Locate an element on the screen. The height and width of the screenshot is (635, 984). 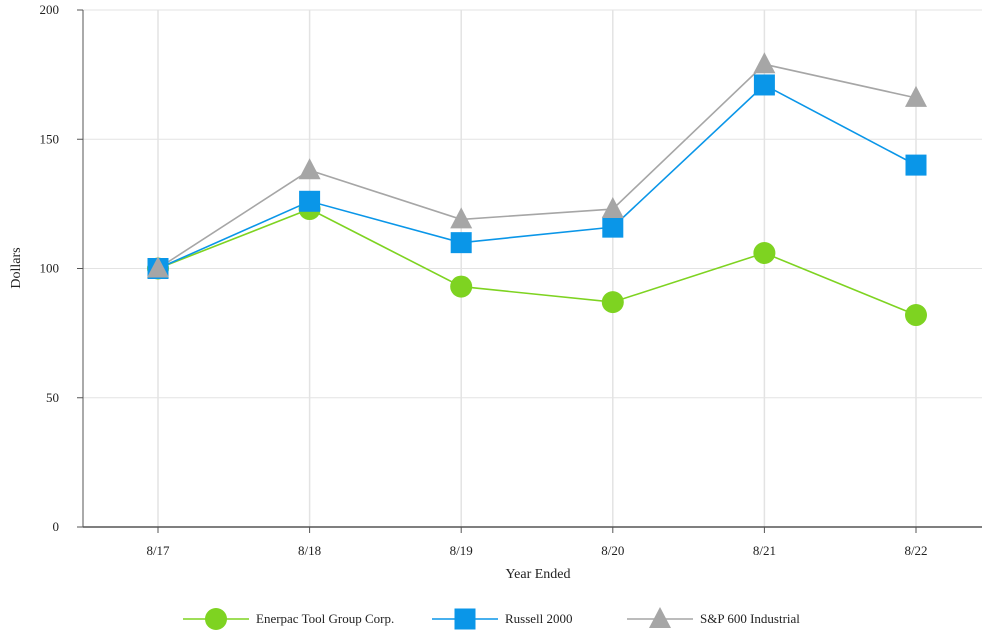
x-axis-label: Year Ended is located at coordinates (537, 574).